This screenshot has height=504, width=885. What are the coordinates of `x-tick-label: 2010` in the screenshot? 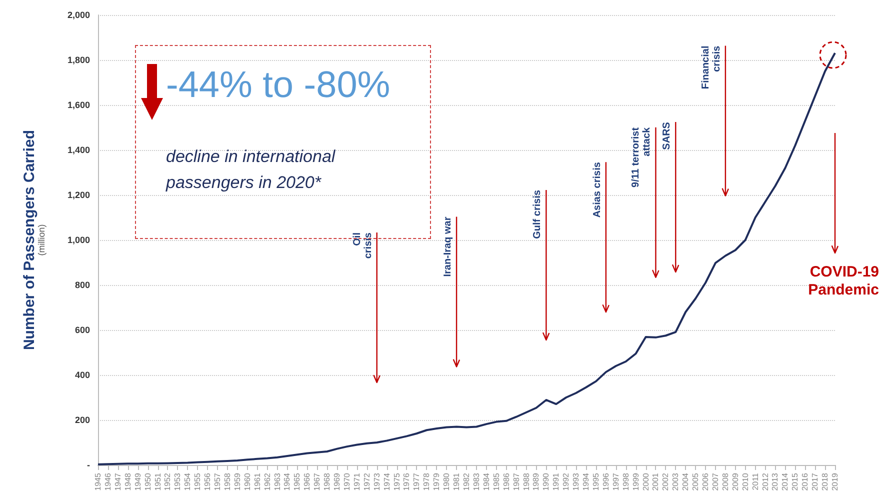 It's located at (745, 481).